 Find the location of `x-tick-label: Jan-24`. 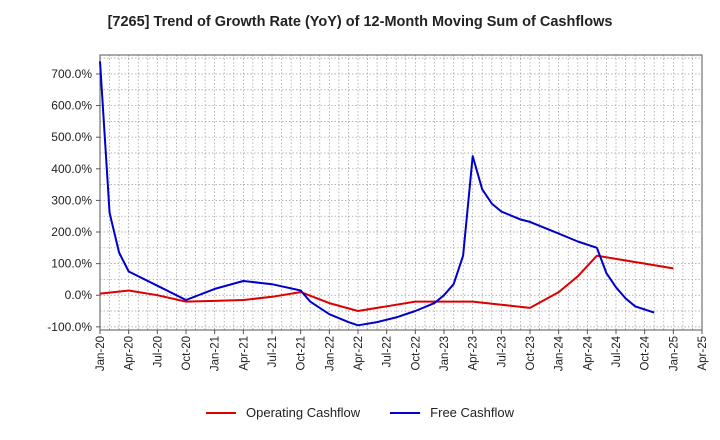

x-tick-label: Jan-24 is located at coordinates (560, 353).